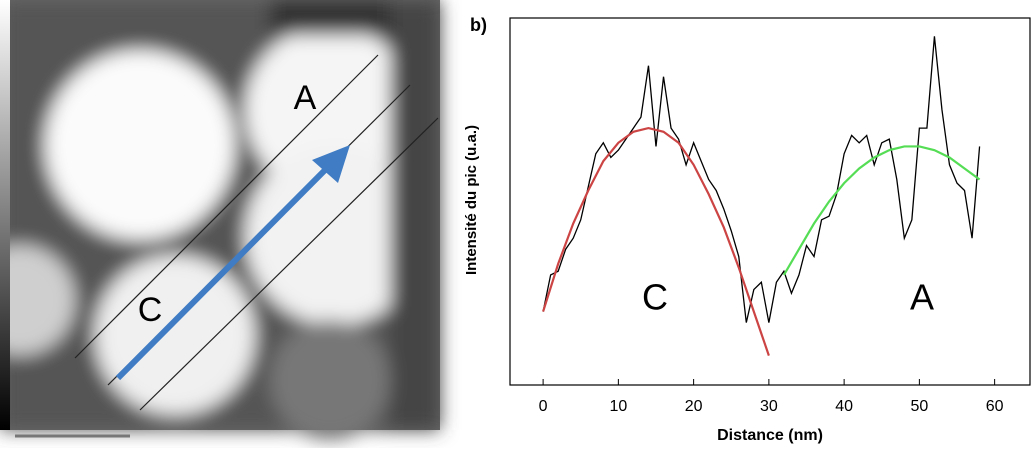  I want to click on x-axis-label: Distance (nm), so click(770, 435).